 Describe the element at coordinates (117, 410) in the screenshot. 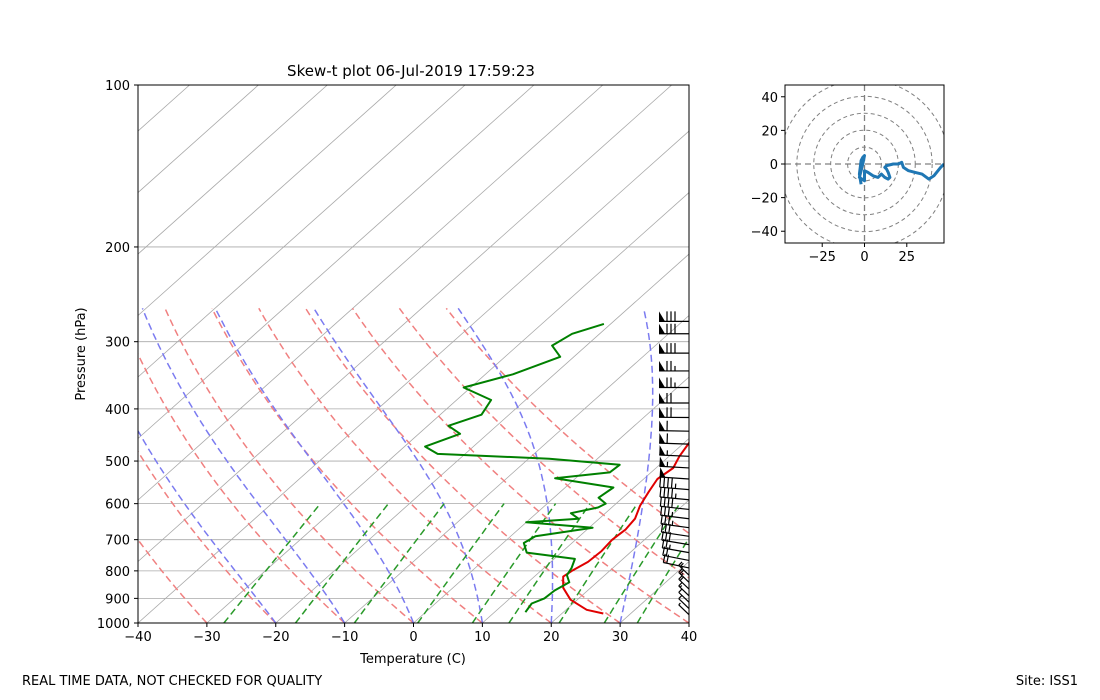

I see `y-tick-label: 400` at that location.